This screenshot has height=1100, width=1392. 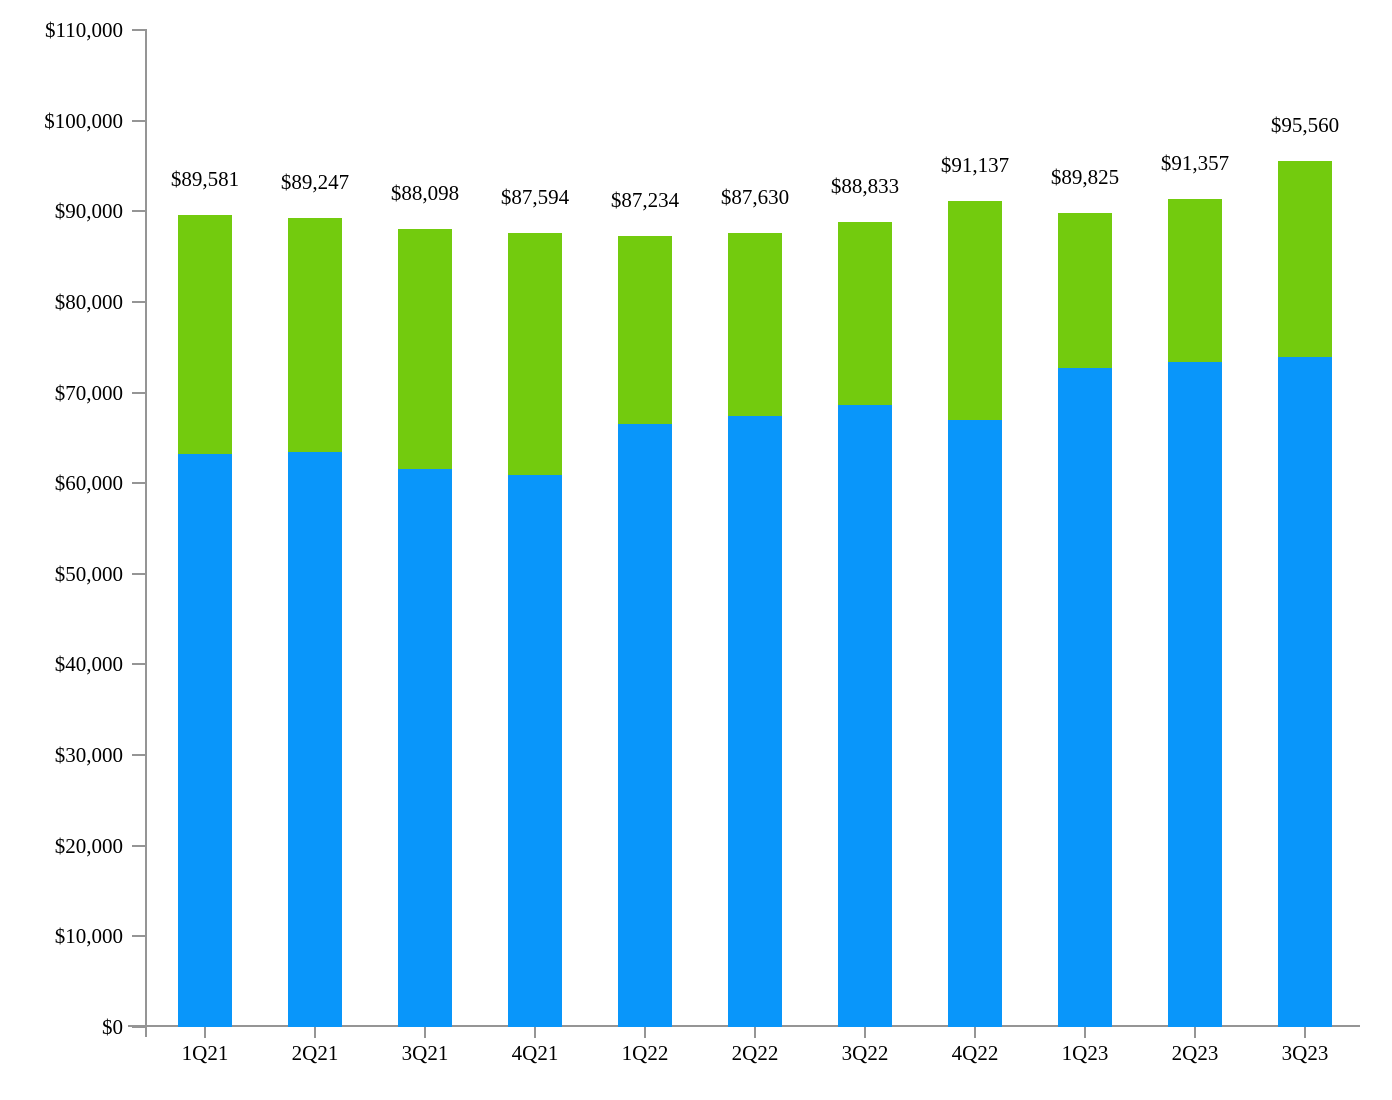 I want to click on y-axis-label: $90,000, so click(x=88, y=211).